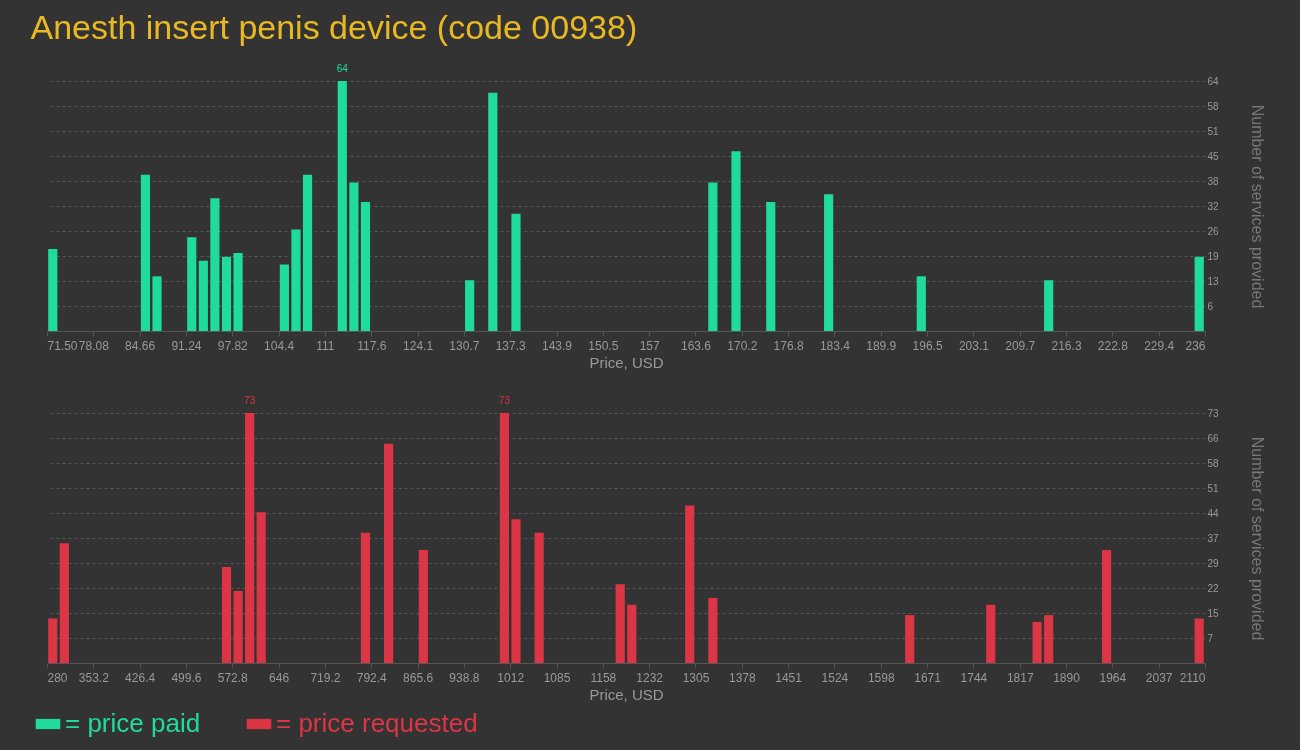 The height and width of the screenshot is (750, 1300). Describe the element at coordinates (1020, 345) in the screenshot. I see `x-tick-label: 209.7` at that location.